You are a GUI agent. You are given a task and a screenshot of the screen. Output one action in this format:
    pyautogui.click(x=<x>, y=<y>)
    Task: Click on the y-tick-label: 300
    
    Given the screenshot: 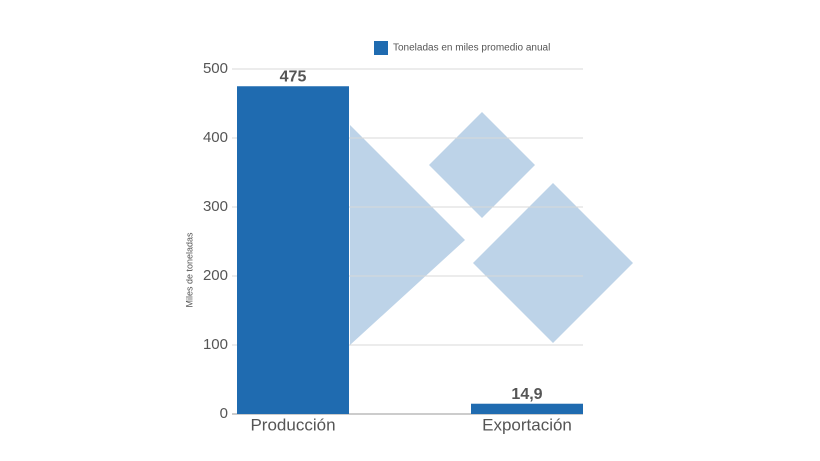 What is the action you would take?
    pyautogui.click(x=215, y=206)
    